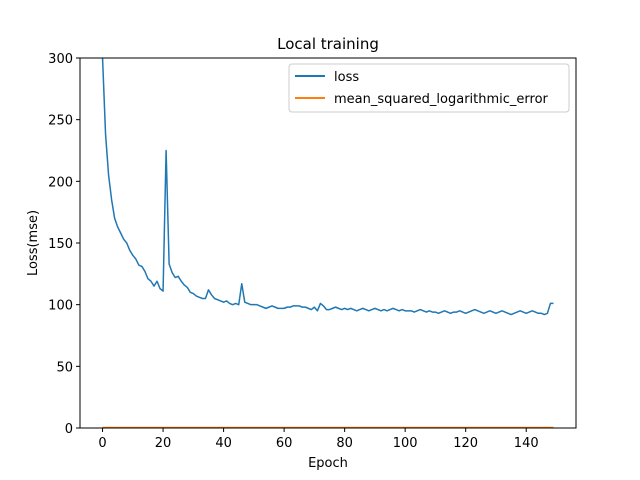  I want to click on x-tick-label: 40, so click(223, 443).